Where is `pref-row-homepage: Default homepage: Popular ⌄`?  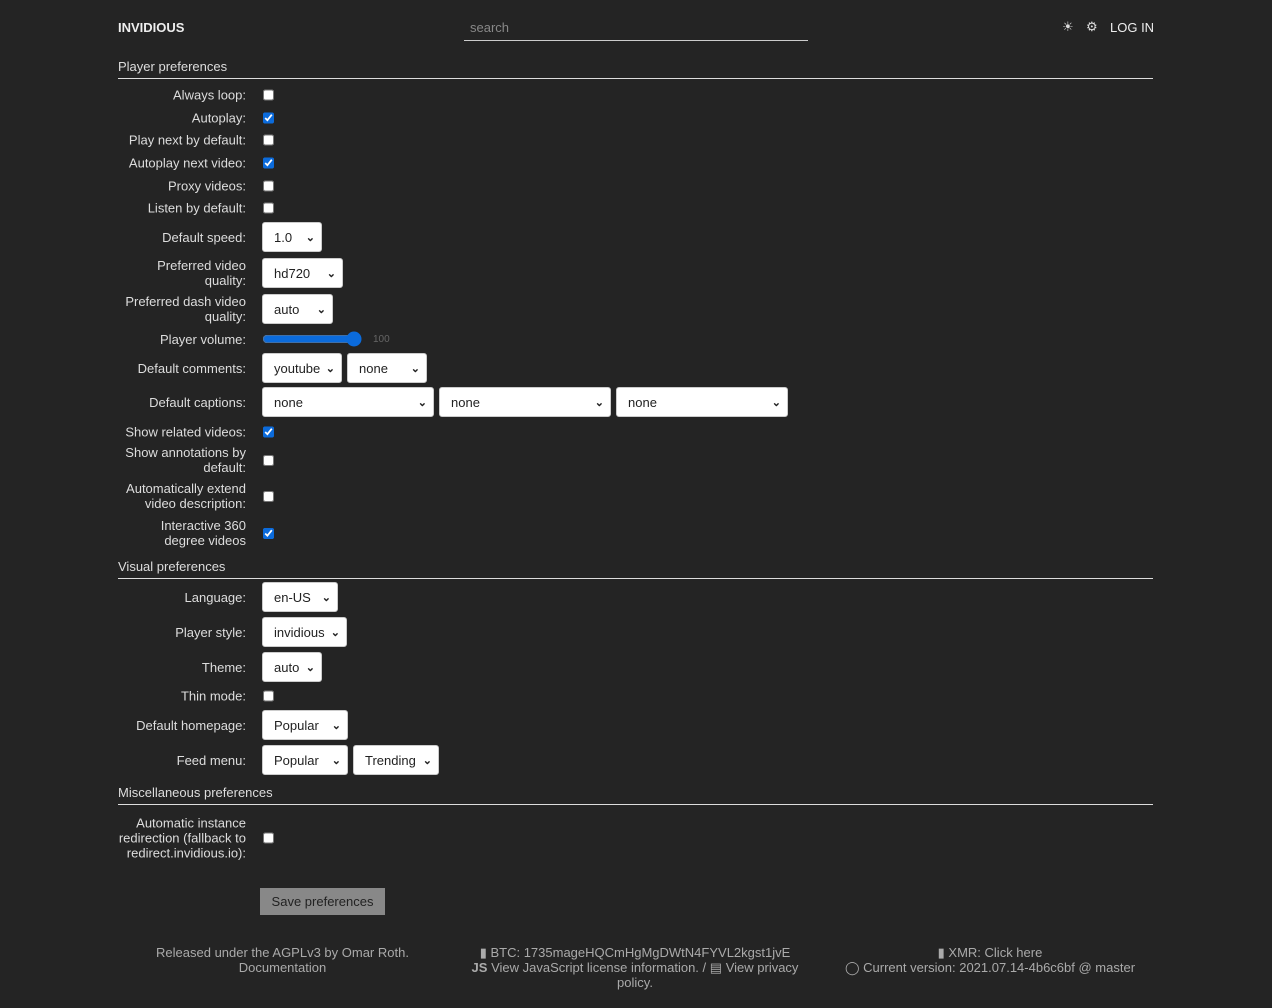 pref-row-homepage: Default homepage: Popular ⌄ is located at coordinates (600, 725).